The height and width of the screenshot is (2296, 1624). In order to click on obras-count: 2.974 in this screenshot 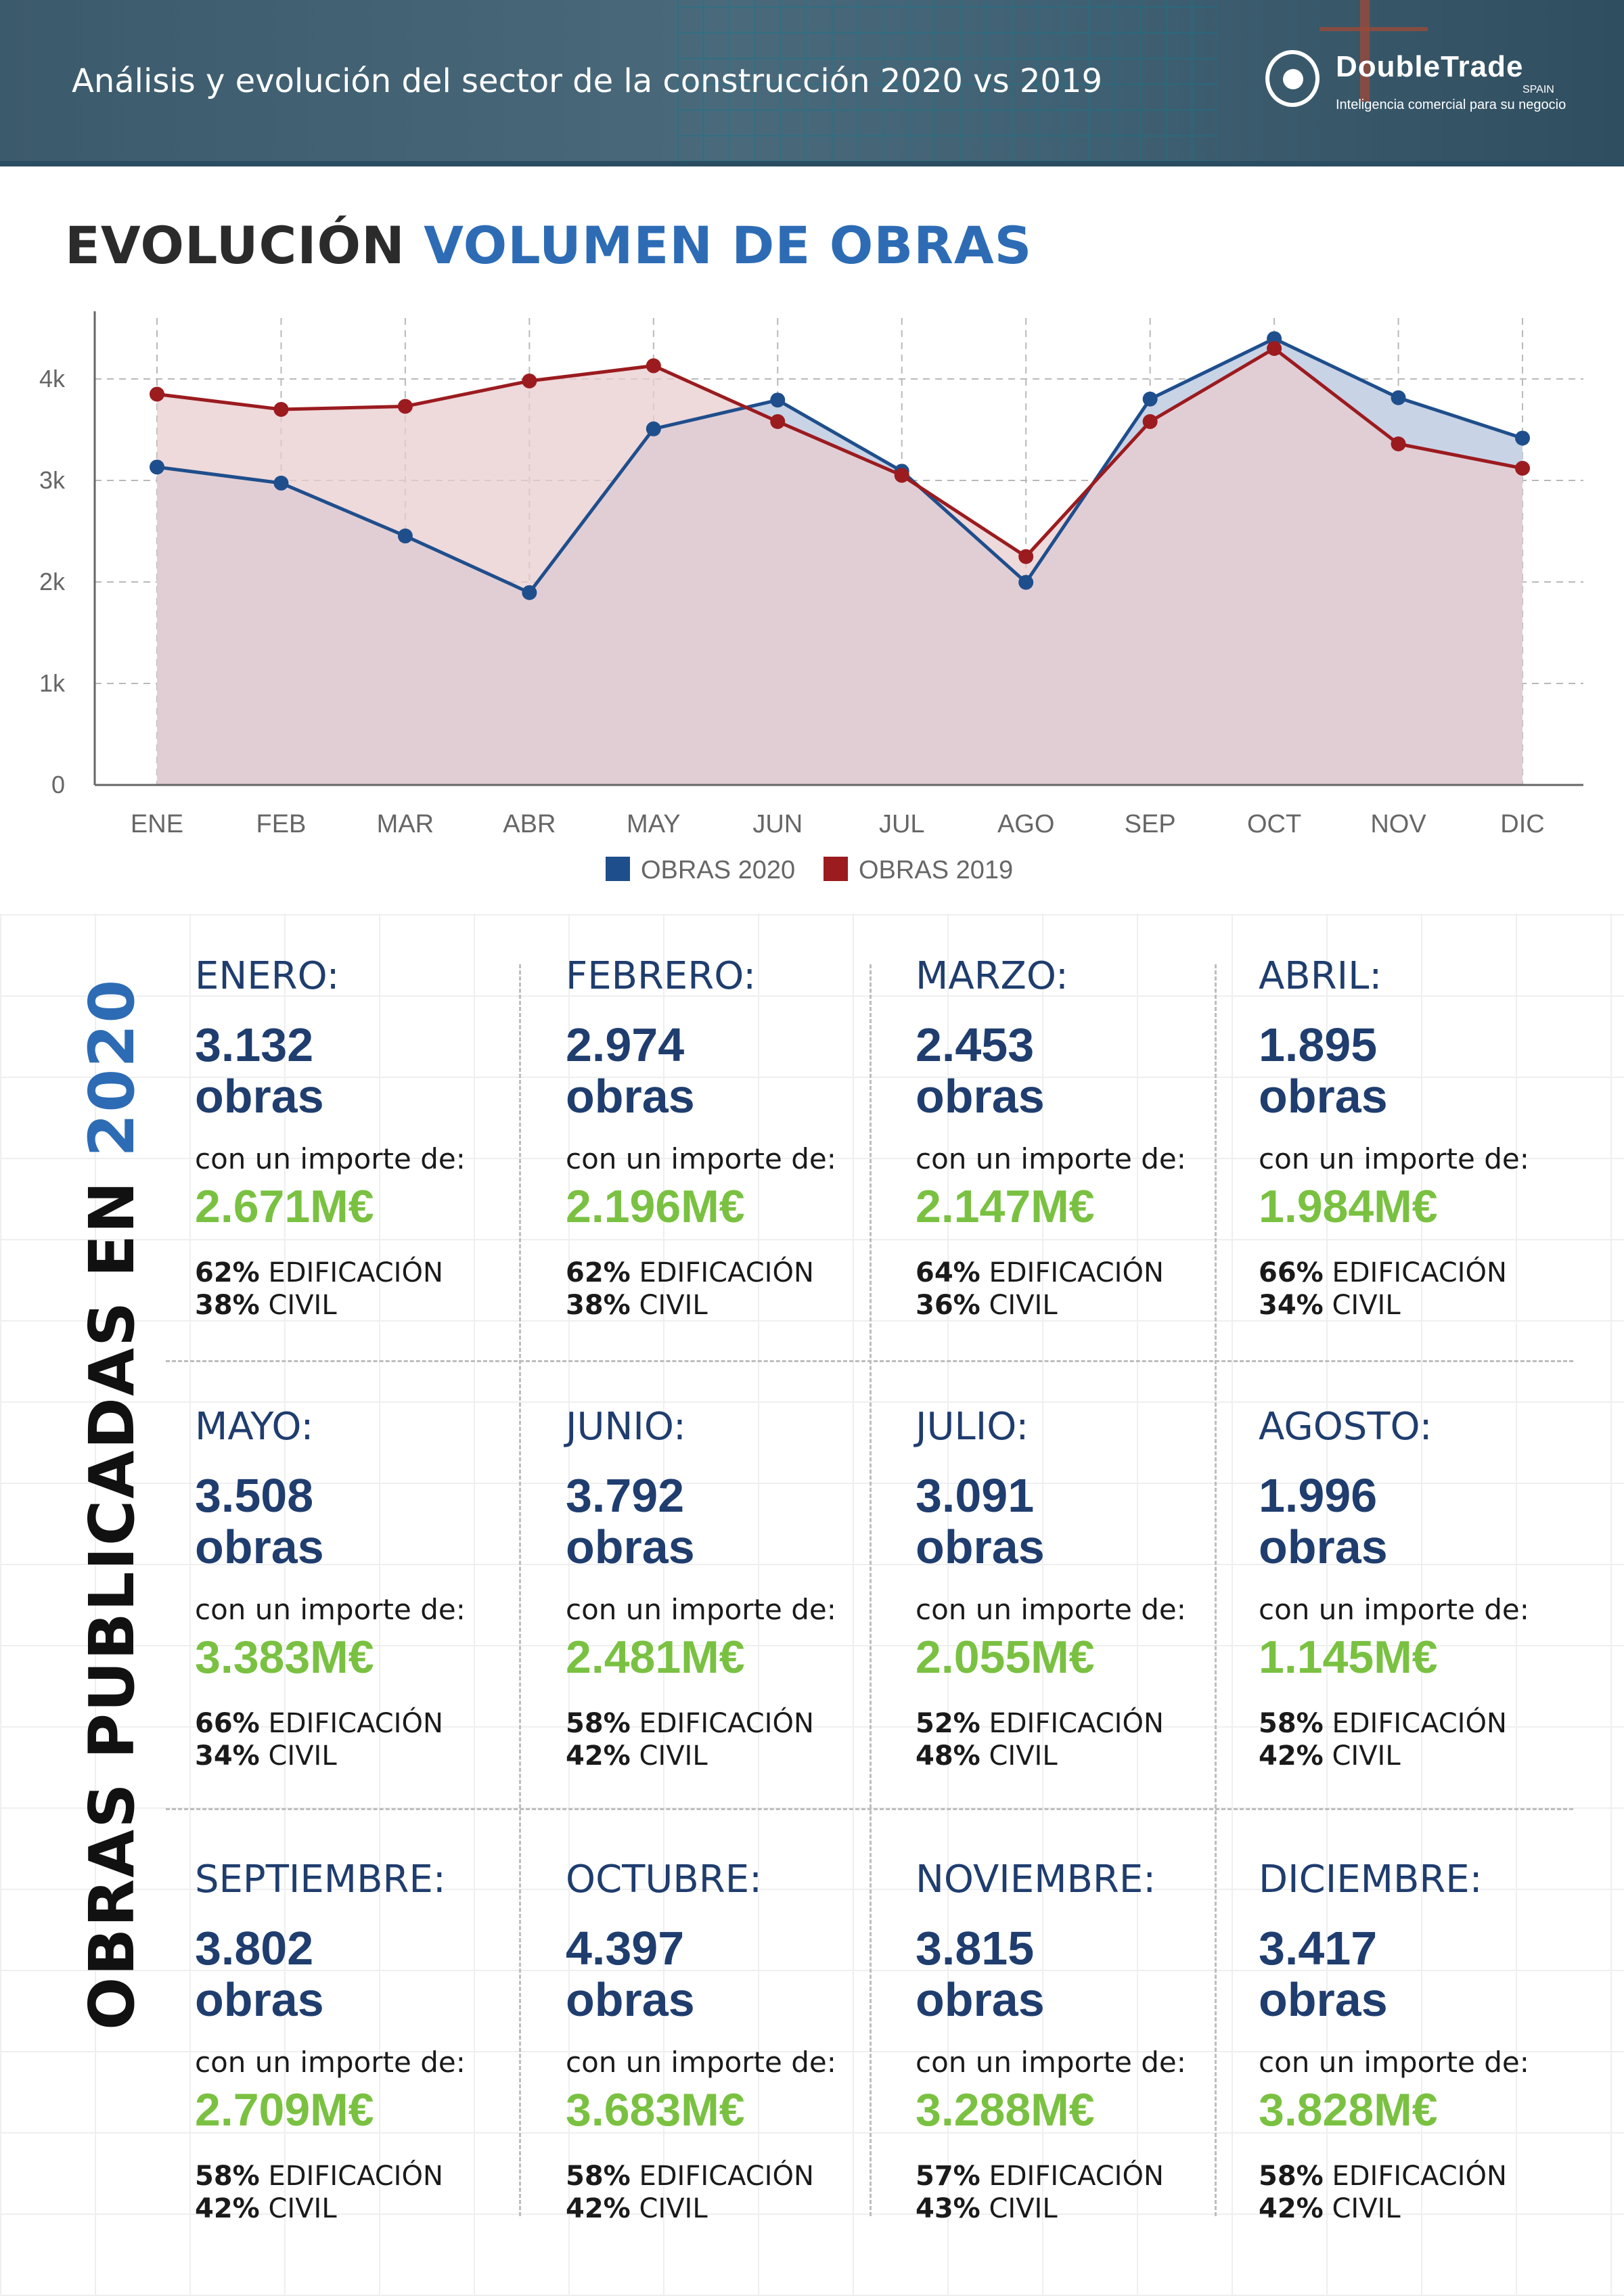, I will do `click(625, 1044)`.